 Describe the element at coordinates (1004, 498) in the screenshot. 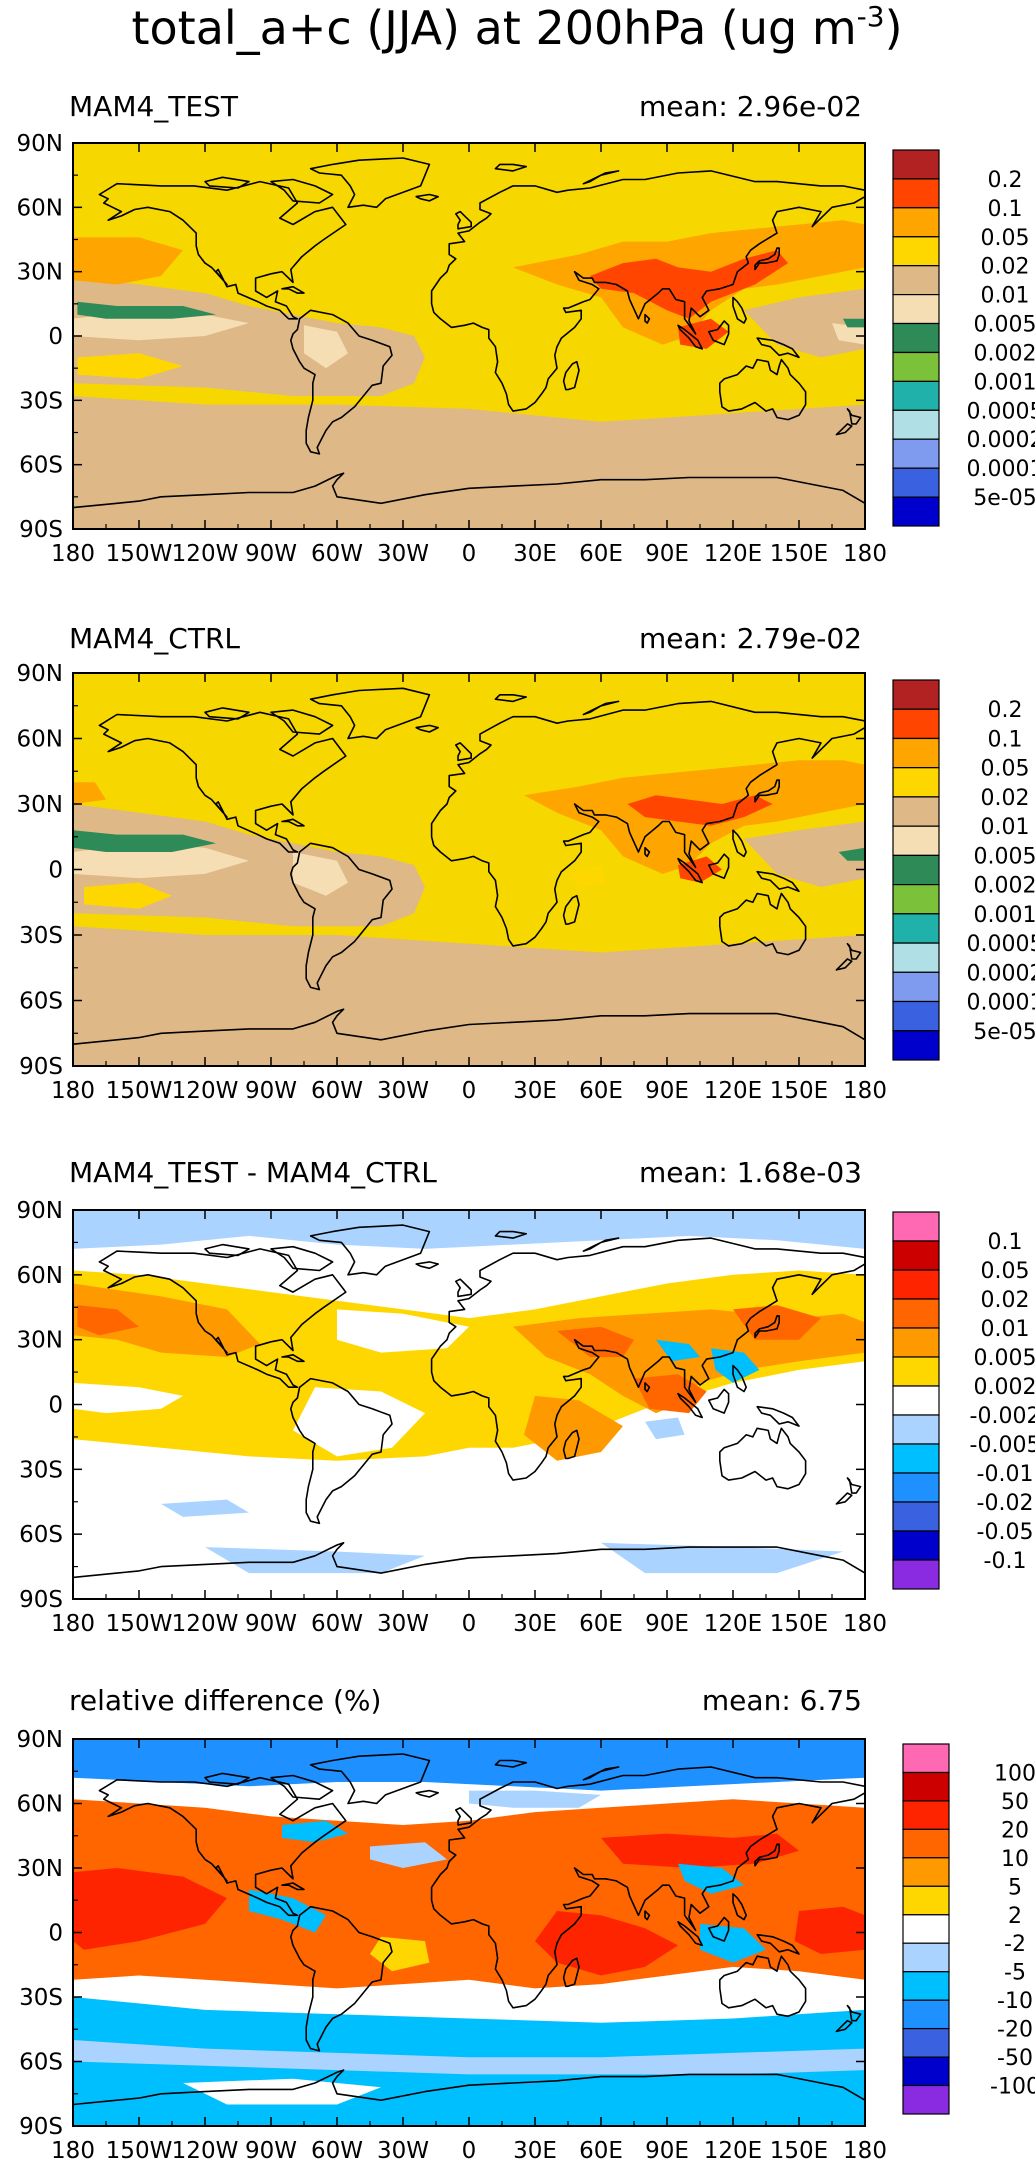

I see `colorbar-level-label: 5e-05` at that location.